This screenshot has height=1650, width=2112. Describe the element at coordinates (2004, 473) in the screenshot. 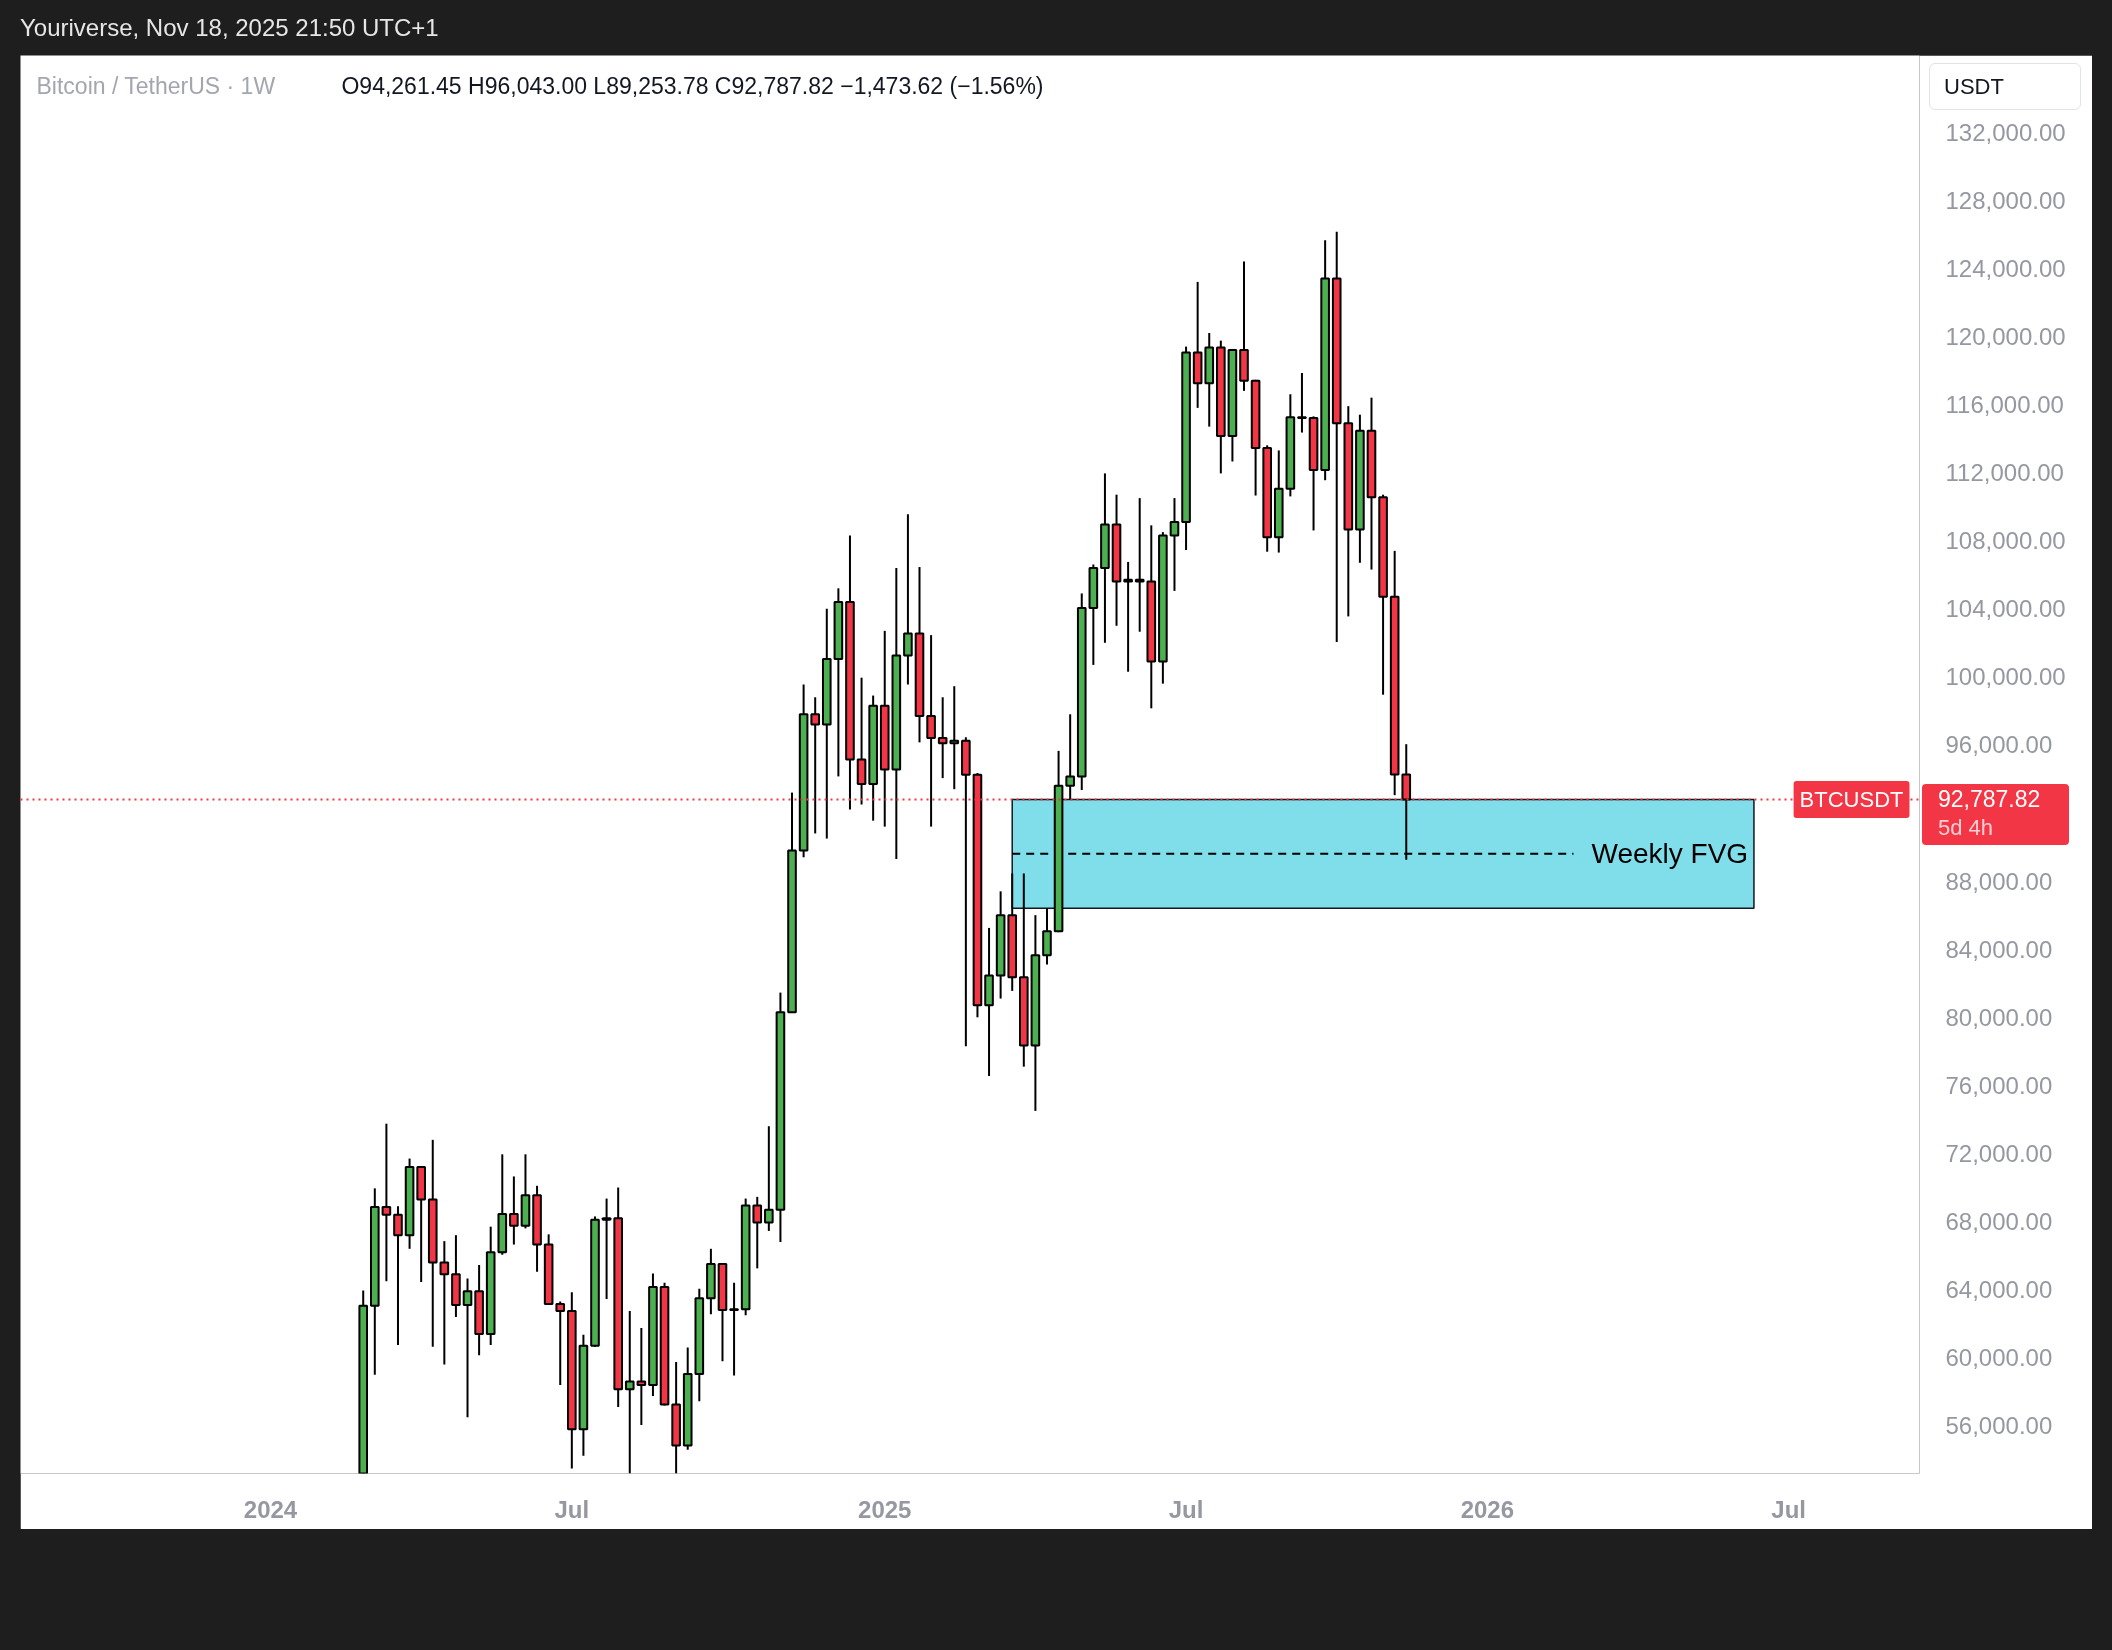

I see `y-tick-label: 112,000.00` at that location.